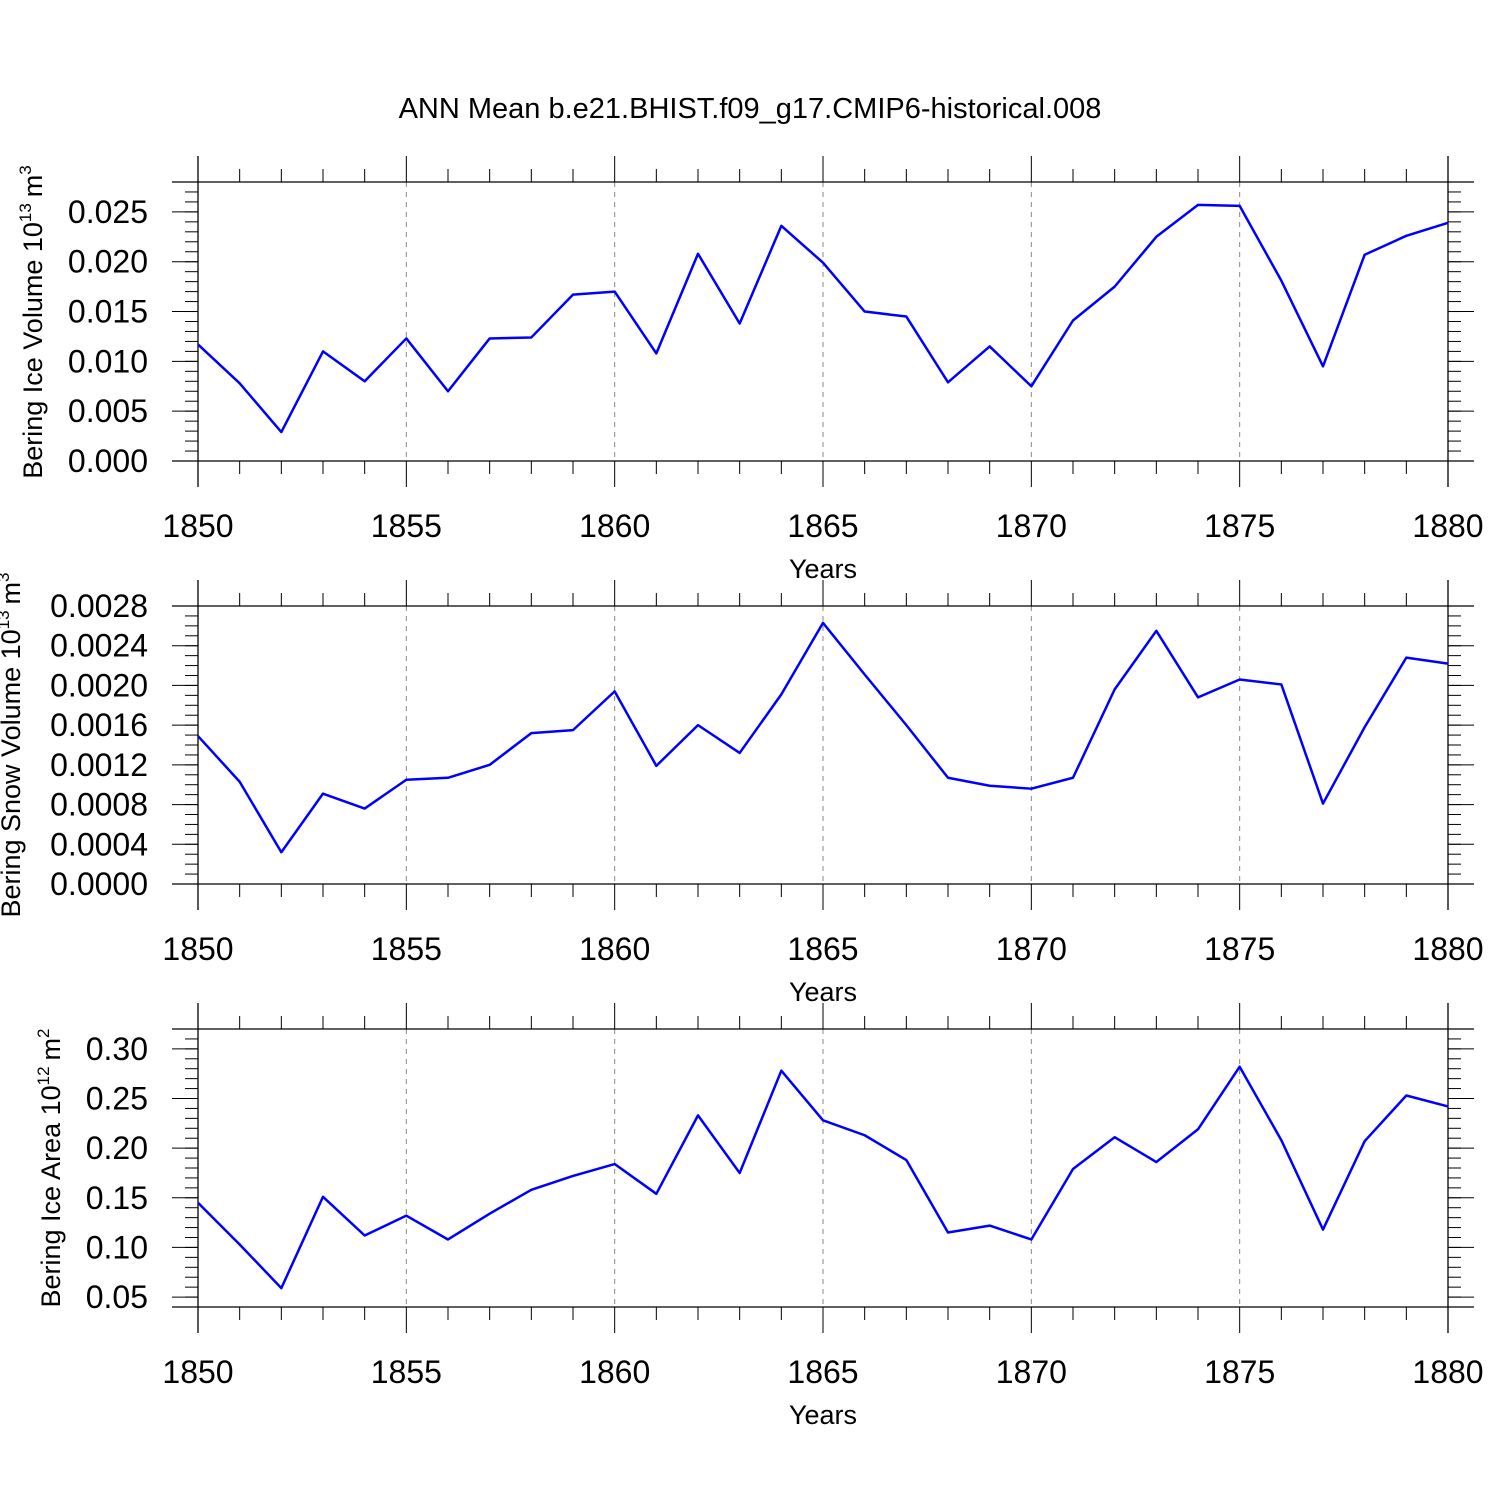 The width and height of the screenshot is (1500, 1500). I want to click on y-tick-label: 0.30, so click(117, 1049).